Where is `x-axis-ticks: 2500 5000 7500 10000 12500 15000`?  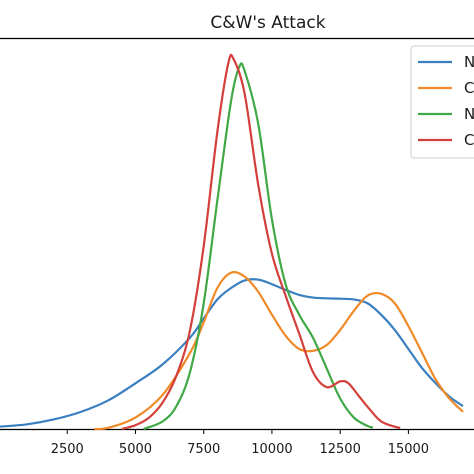 x-axis-ticks: 2500 5000 7500 10000 12500 15000 is located at coordinates (240, 443).